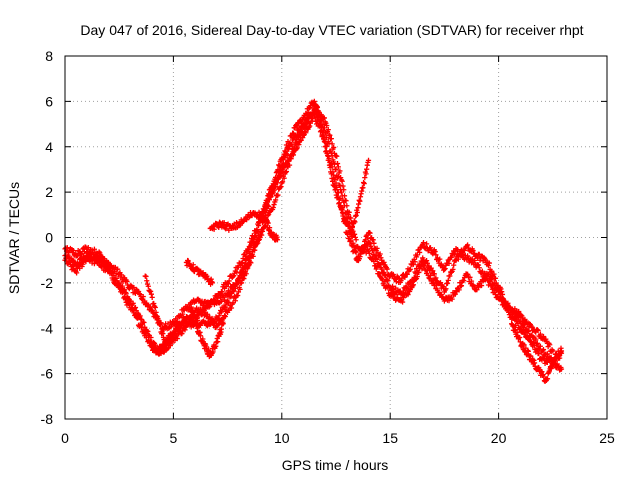 The height and width of the screenshot is (485, 640). Describe the element at coordinates (47, 328) in the screenshot. I see `y-tick-label: -4` at that location.